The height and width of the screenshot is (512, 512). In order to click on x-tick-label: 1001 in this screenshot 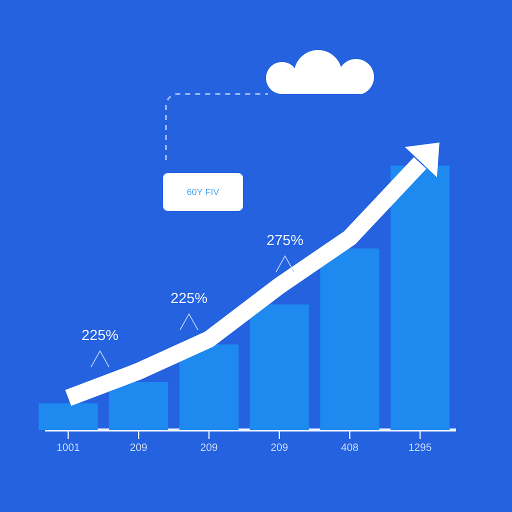, I will do `click(68, 447)`.